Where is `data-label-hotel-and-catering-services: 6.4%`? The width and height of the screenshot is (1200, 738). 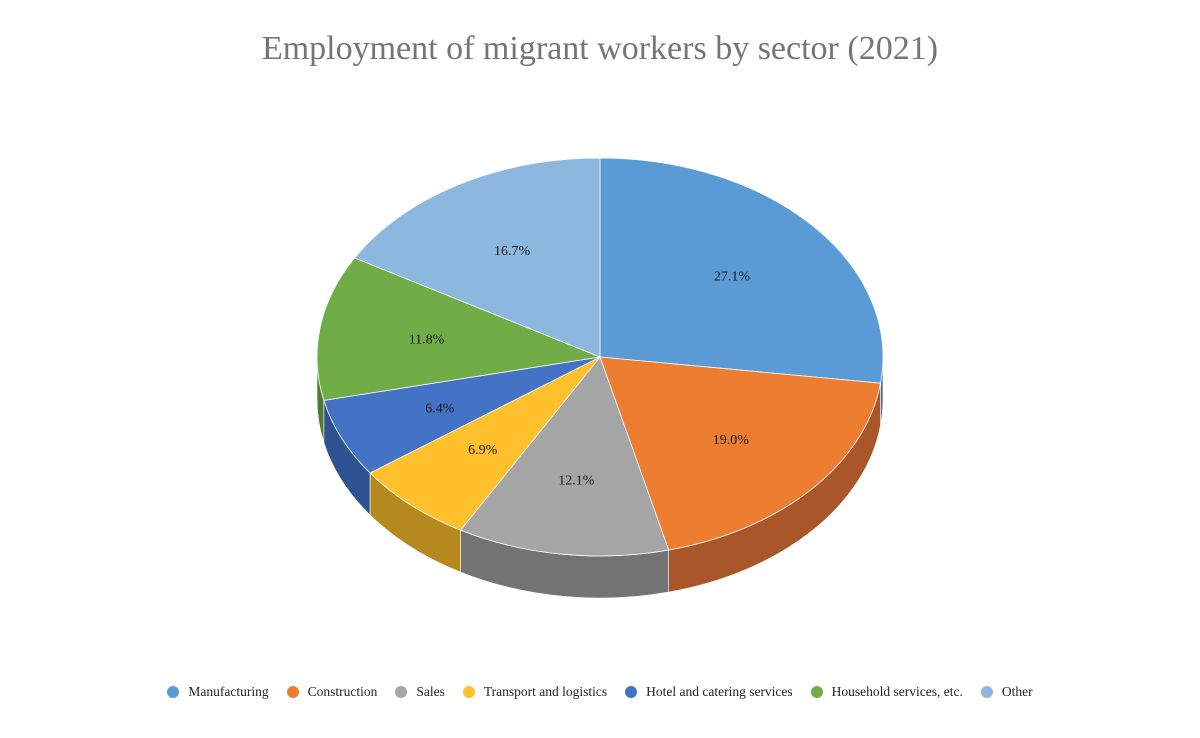
data-label-hotel-and-catering-services: 6.4% is located at coordinates (440, 408).